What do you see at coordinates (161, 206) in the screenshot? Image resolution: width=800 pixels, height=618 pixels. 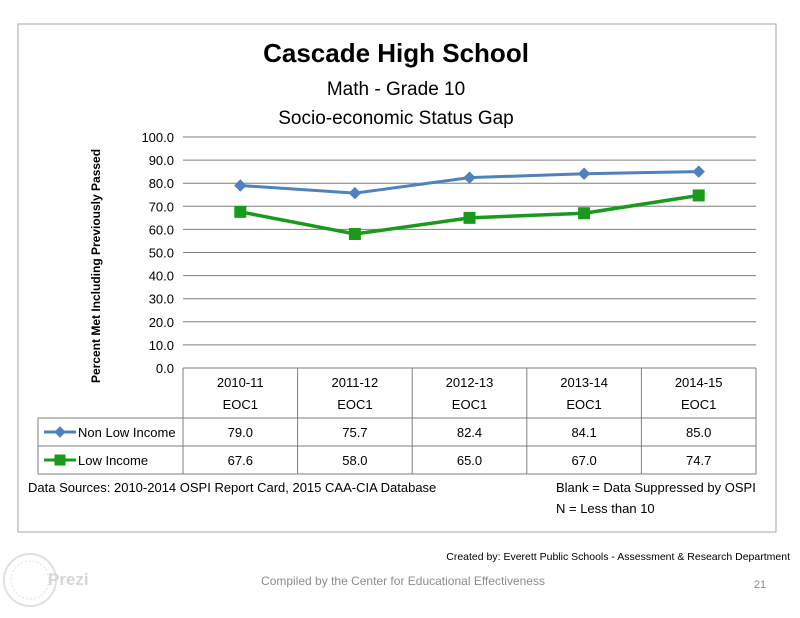 I see `y-tick-label: 70.0` at bounding box center [161, 206].